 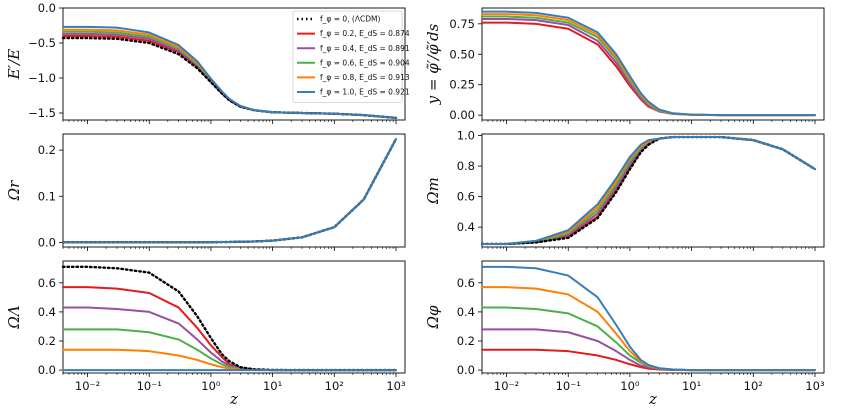 What do you see at coordinates (630, 386) in the screenshot?
I see `x-tick-label-Ophi: 10⁰` at bounding box center [630, 386].